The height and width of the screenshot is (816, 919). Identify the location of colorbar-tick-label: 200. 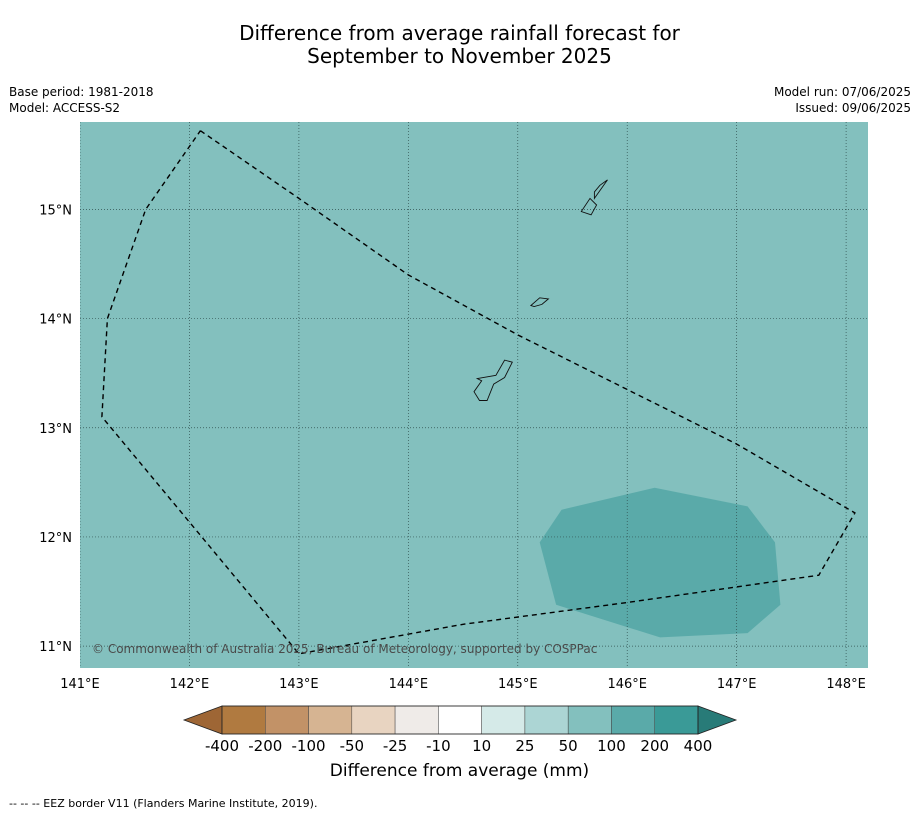
(654, 746).